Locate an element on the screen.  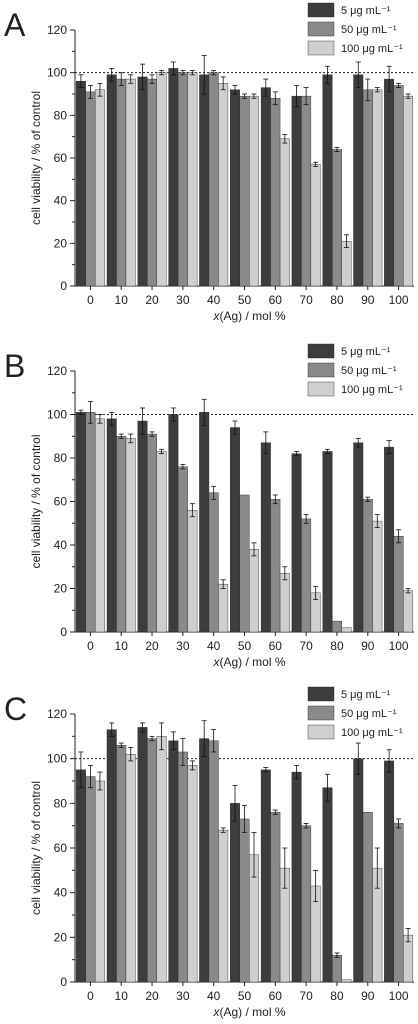
x-tick-label: 0 is located at coordinates (90, 300).